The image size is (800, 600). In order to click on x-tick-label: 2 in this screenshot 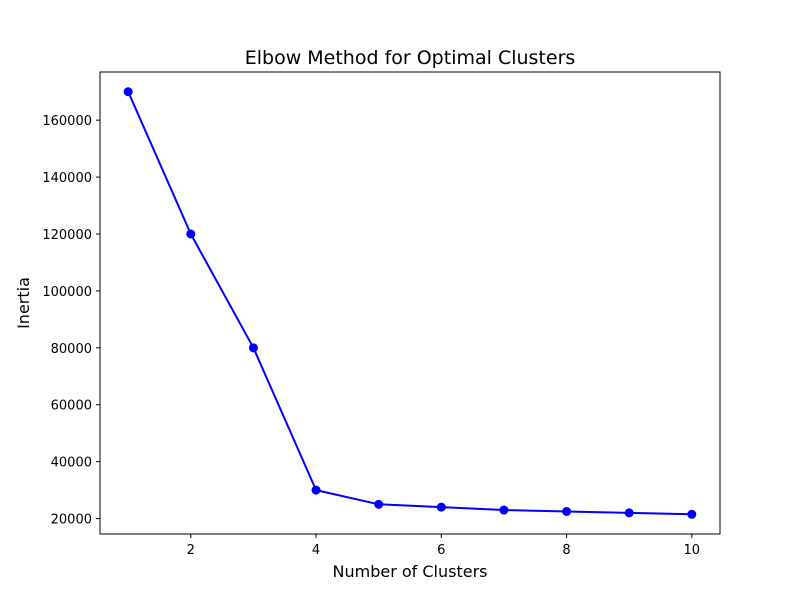, I will do `click(191, 550)`.